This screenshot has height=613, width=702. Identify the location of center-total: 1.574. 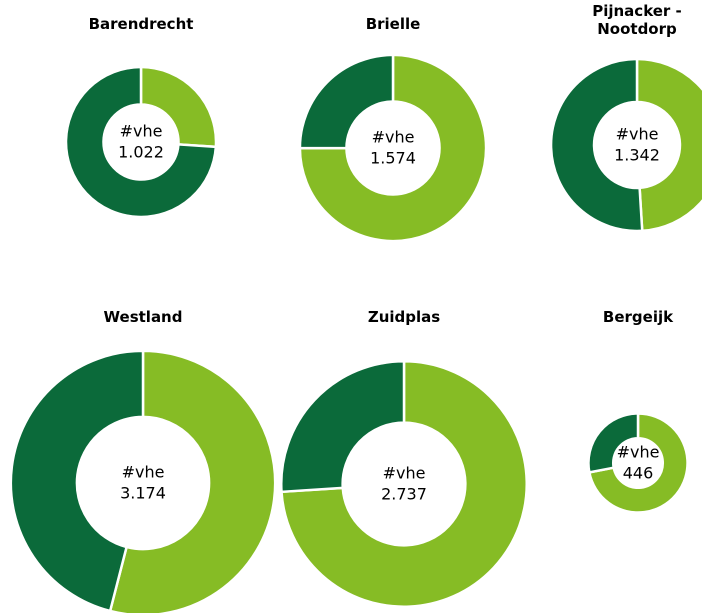
(393, 158).